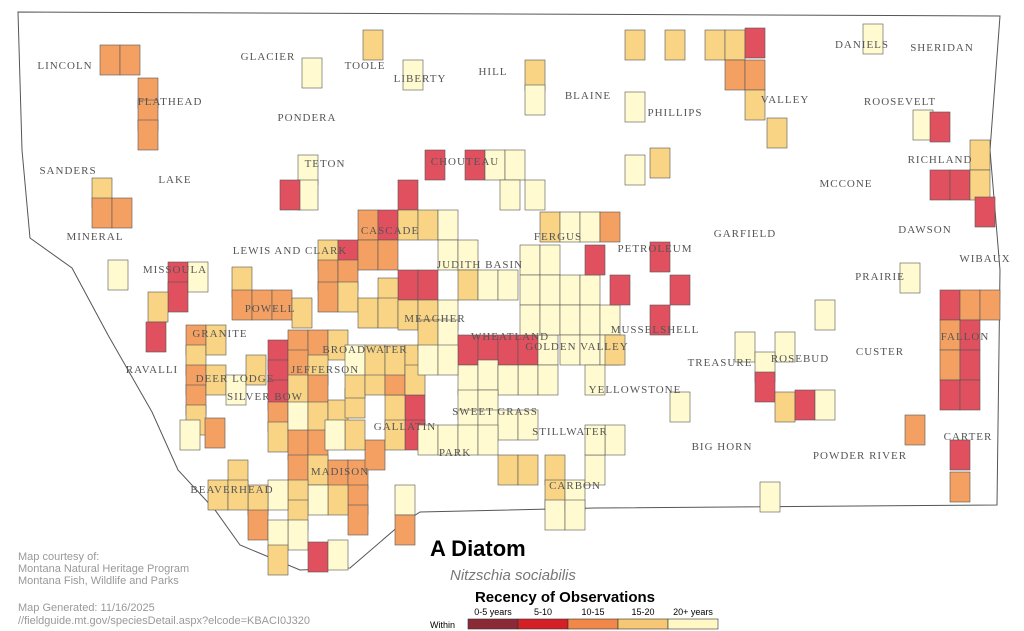 The image size is (1024, 631). I want to click on credit: Montana Natural Heritage Program, so click(103, 569).